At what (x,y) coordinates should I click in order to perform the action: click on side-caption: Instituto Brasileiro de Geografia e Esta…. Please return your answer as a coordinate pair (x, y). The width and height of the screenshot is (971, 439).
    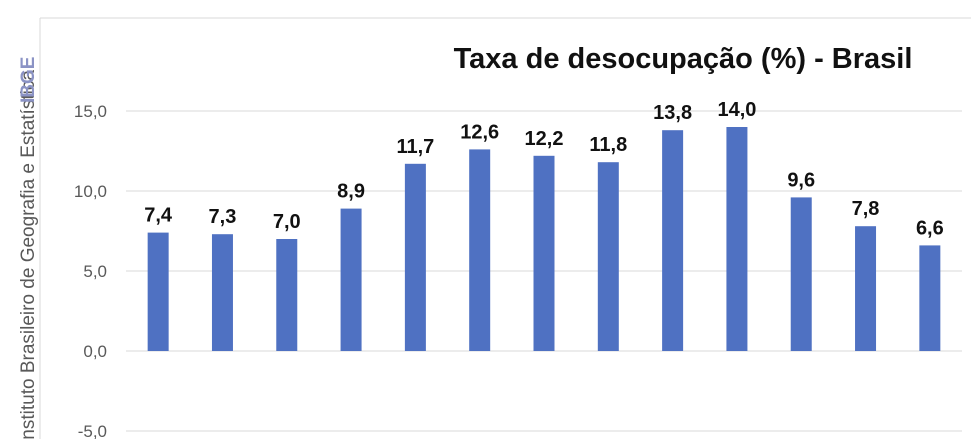
    Looking at the image, I should click on (28, 248).